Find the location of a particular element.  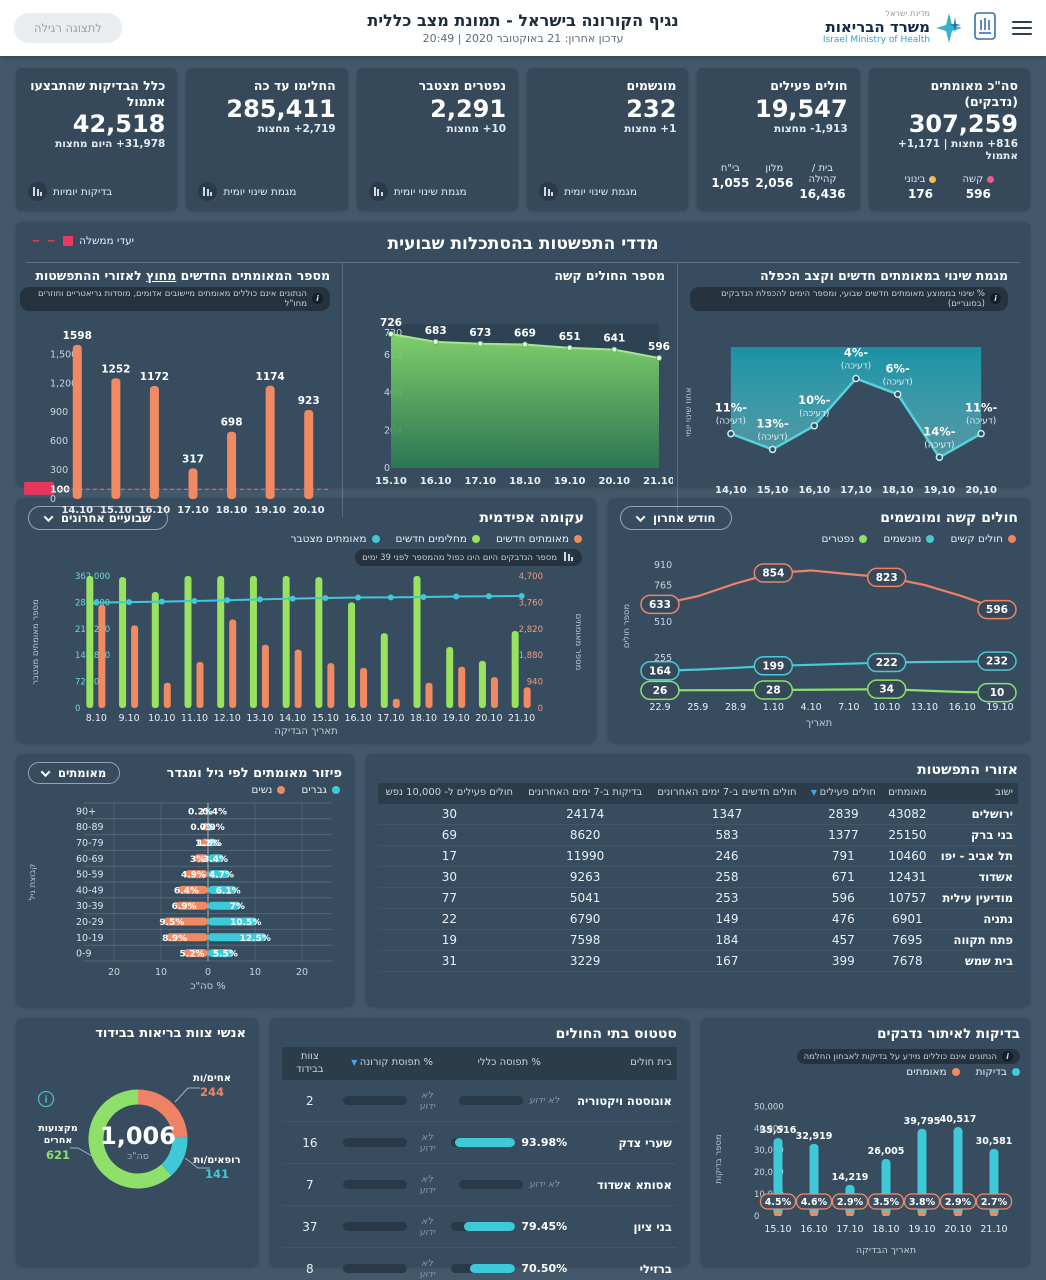

column-header: מאומתים is located at coordinates (907, 793).